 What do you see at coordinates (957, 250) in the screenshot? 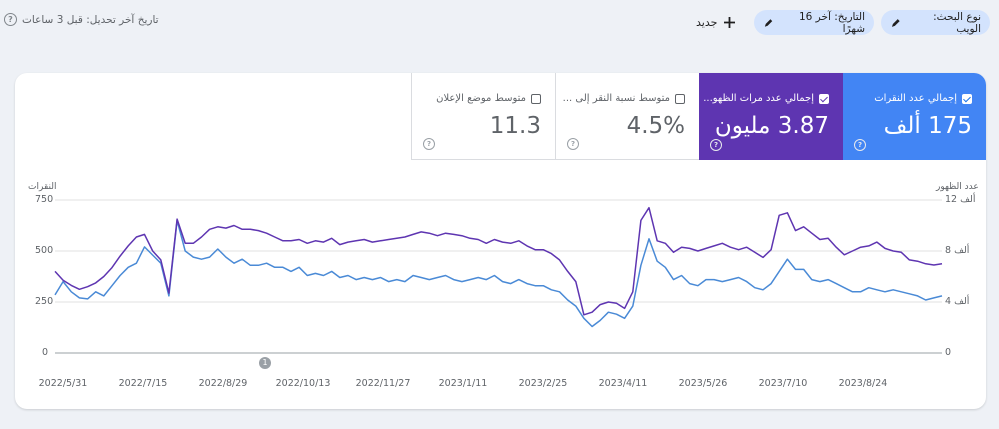
I see `y-right-tick: 8 ألف` at bounding box center [957, 250].